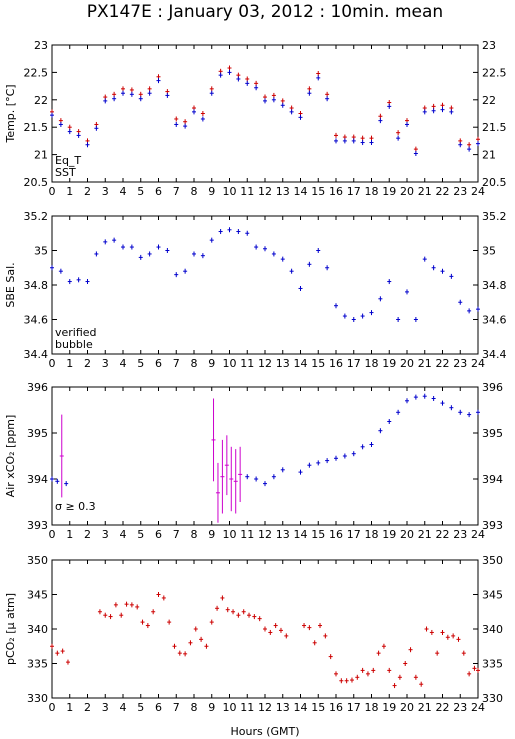 This screenshot has height=739, width=515. What do you see at coordinates (37, 664) in the screenshot?
I see `y-tick-label-left: 335` at bounding box center [37, 664].